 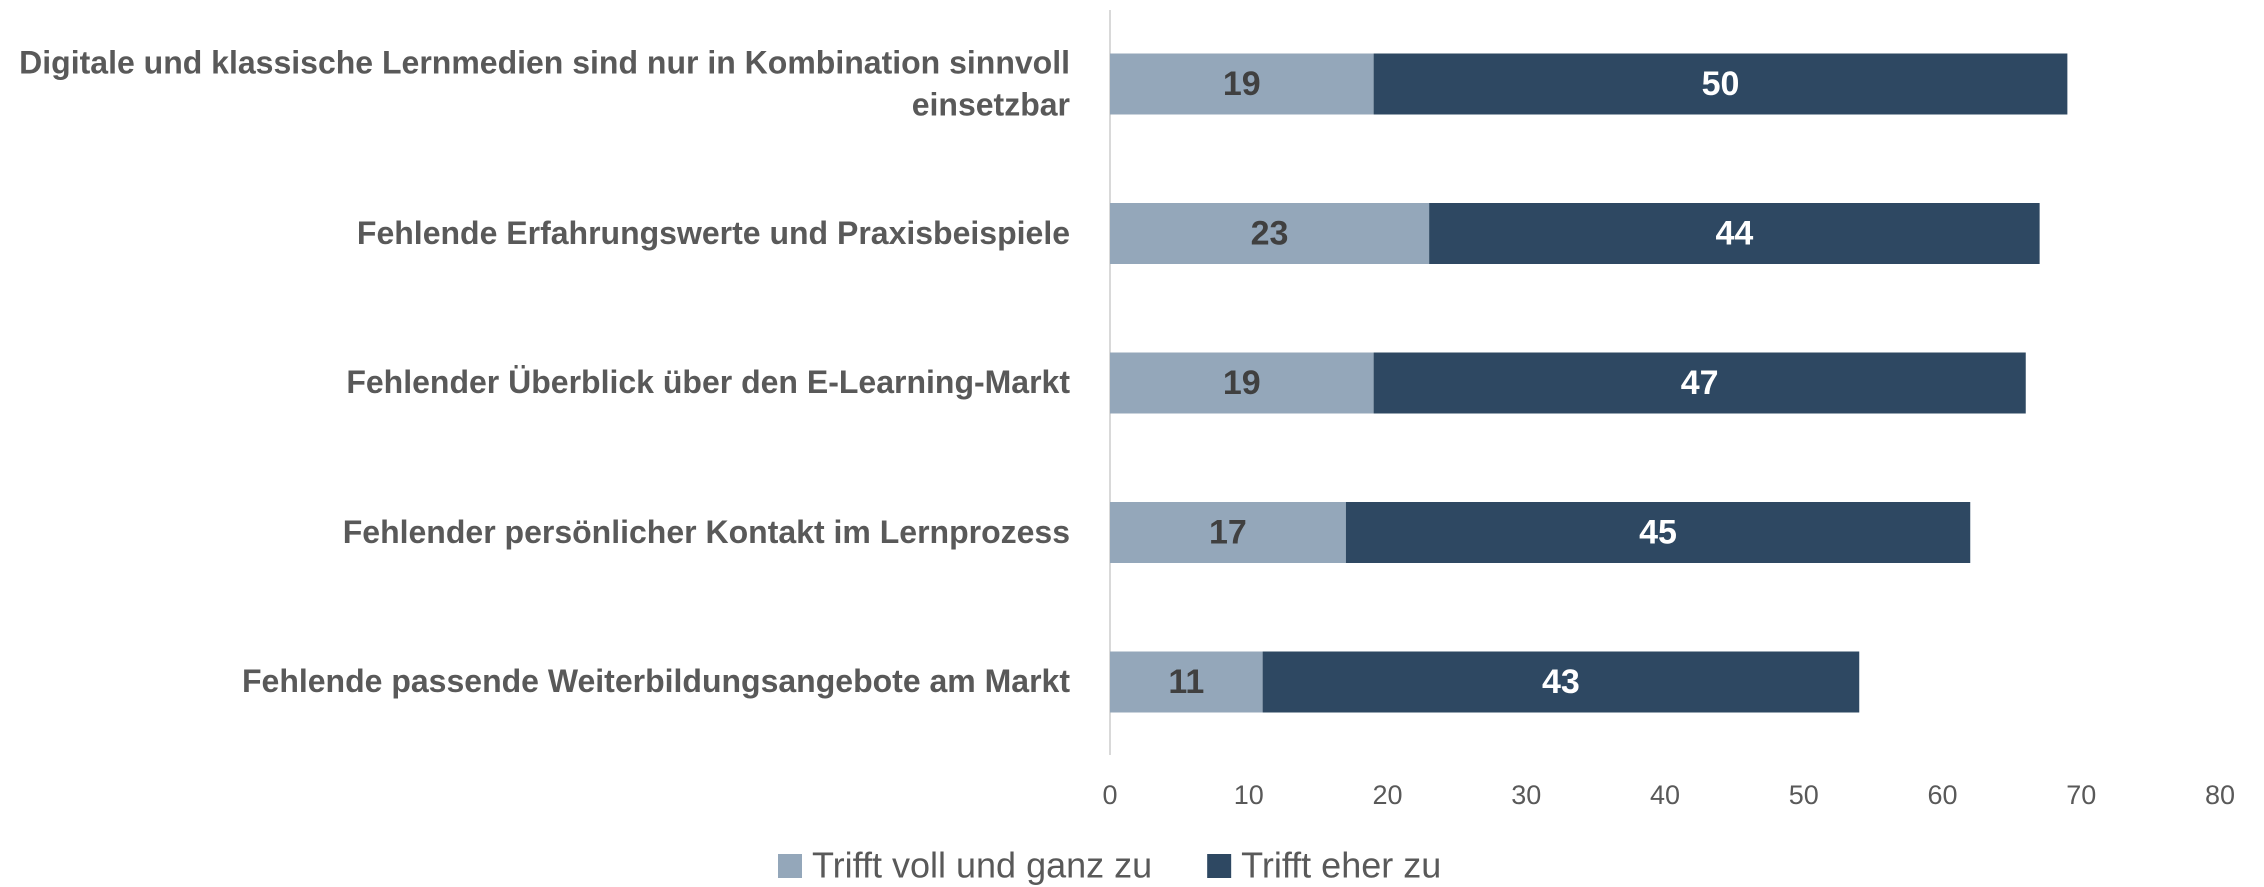 What do you see at coordinates (982, 865) in the screenshot?
I see `legend-label: Trifft voll und ganz zu` at bounding box center [982, 865].